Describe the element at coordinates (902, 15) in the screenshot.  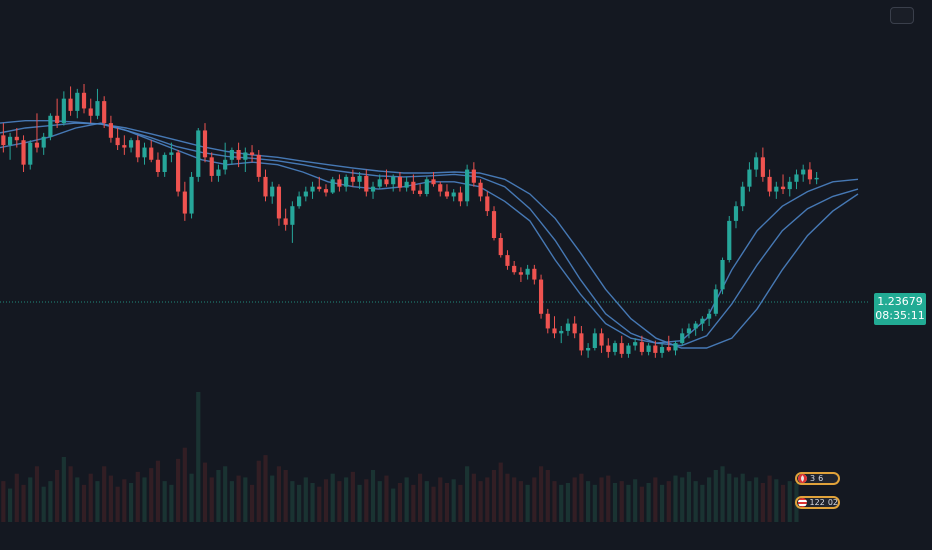
I see `chart-menu-button` at that location.